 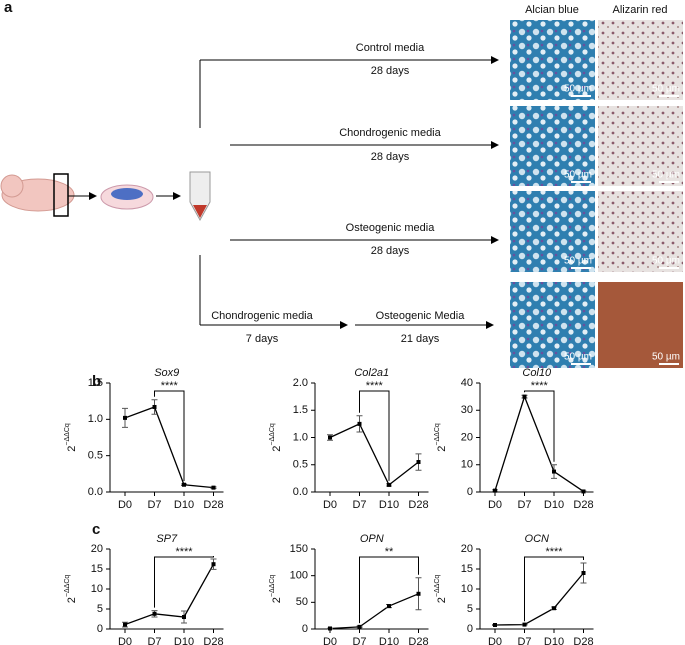 What do you see at coordinates (96, 529) in the screenshot?
I see `panel-label: c` at bounding box center [96, 529].